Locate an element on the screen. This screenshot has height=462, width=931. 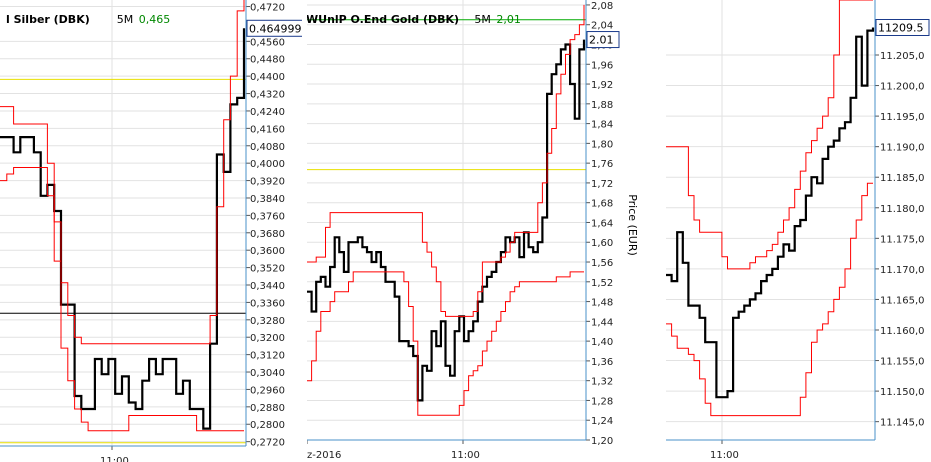
price-box-label: 2.01 is located at coordinates (601, 40).